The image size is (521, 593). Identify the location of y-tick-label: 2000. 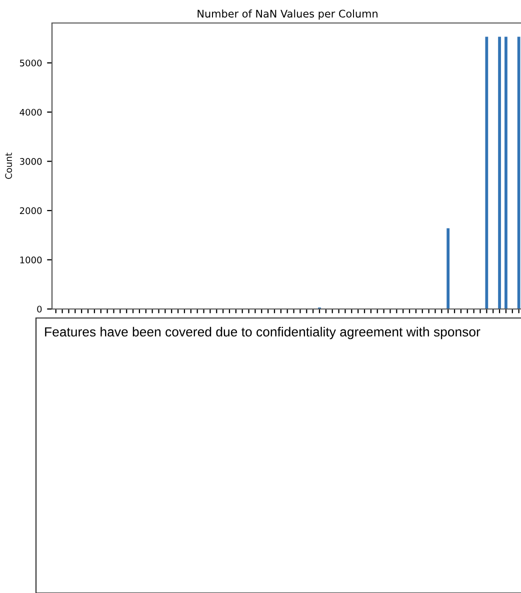
(31, 210).